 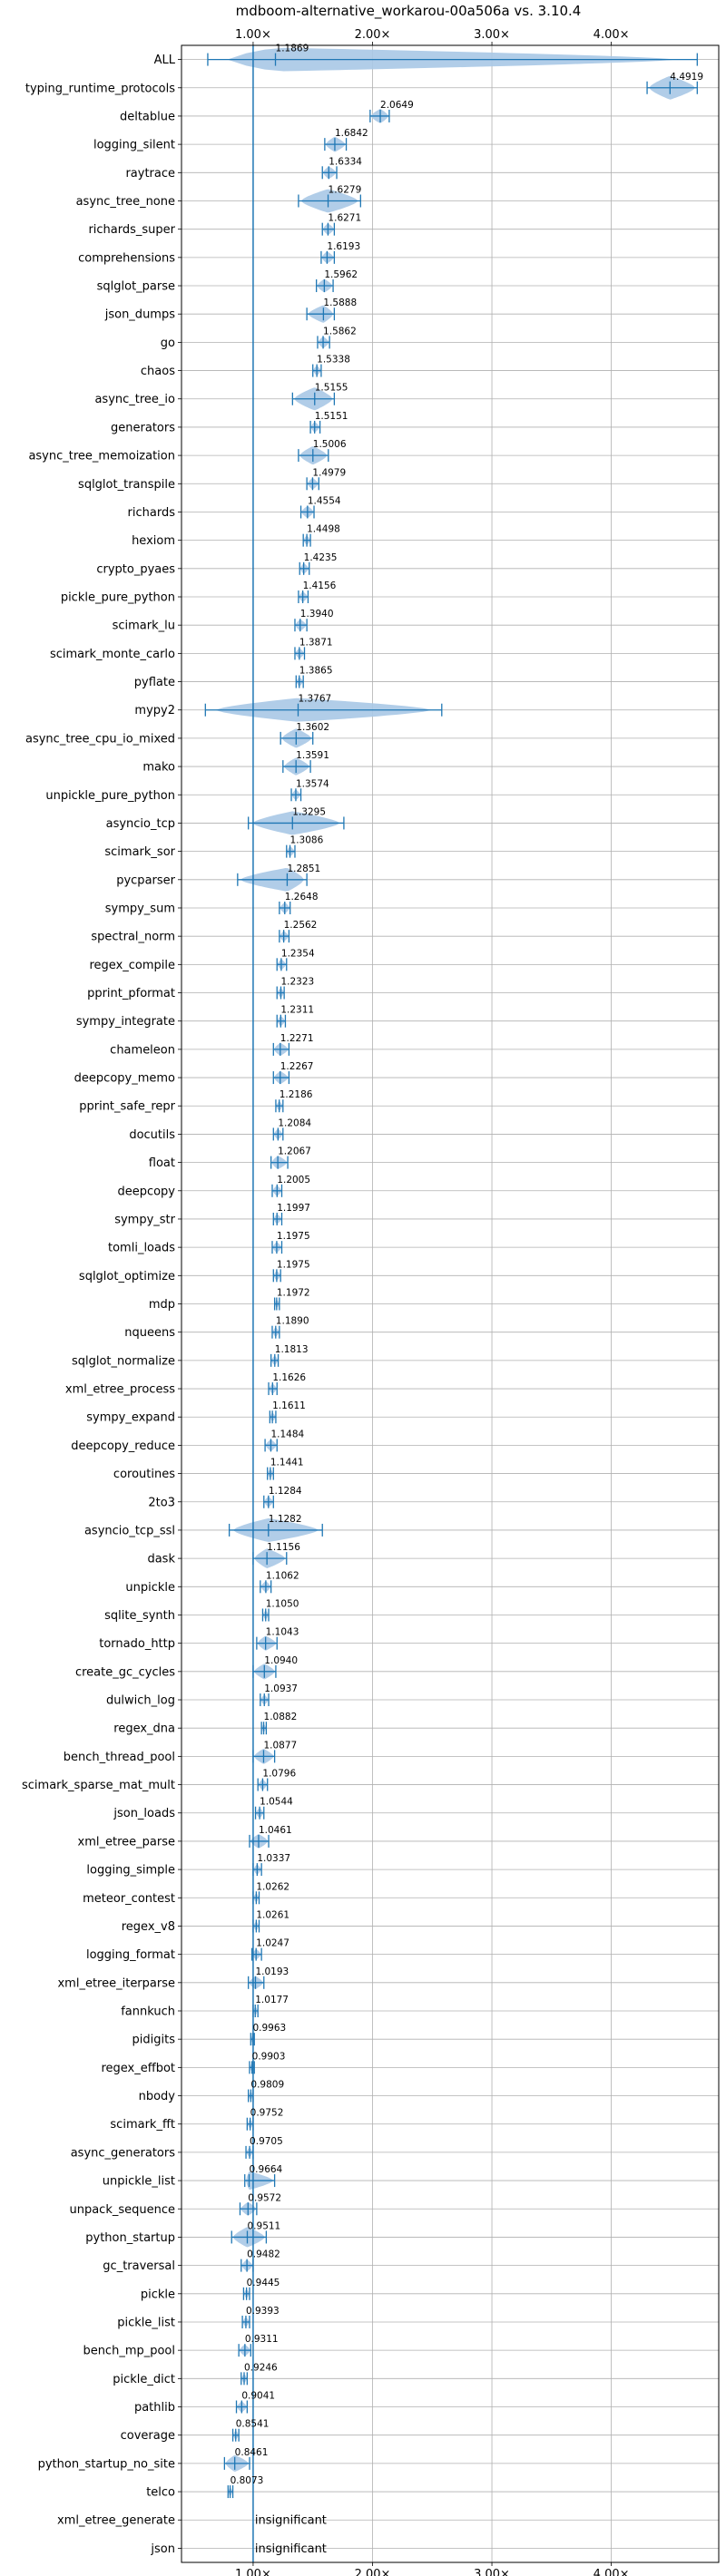 What do you see at coordinates (168, 343) in the screenshot?
I see `y-tick-label: go` at bounding box center [168, 343].